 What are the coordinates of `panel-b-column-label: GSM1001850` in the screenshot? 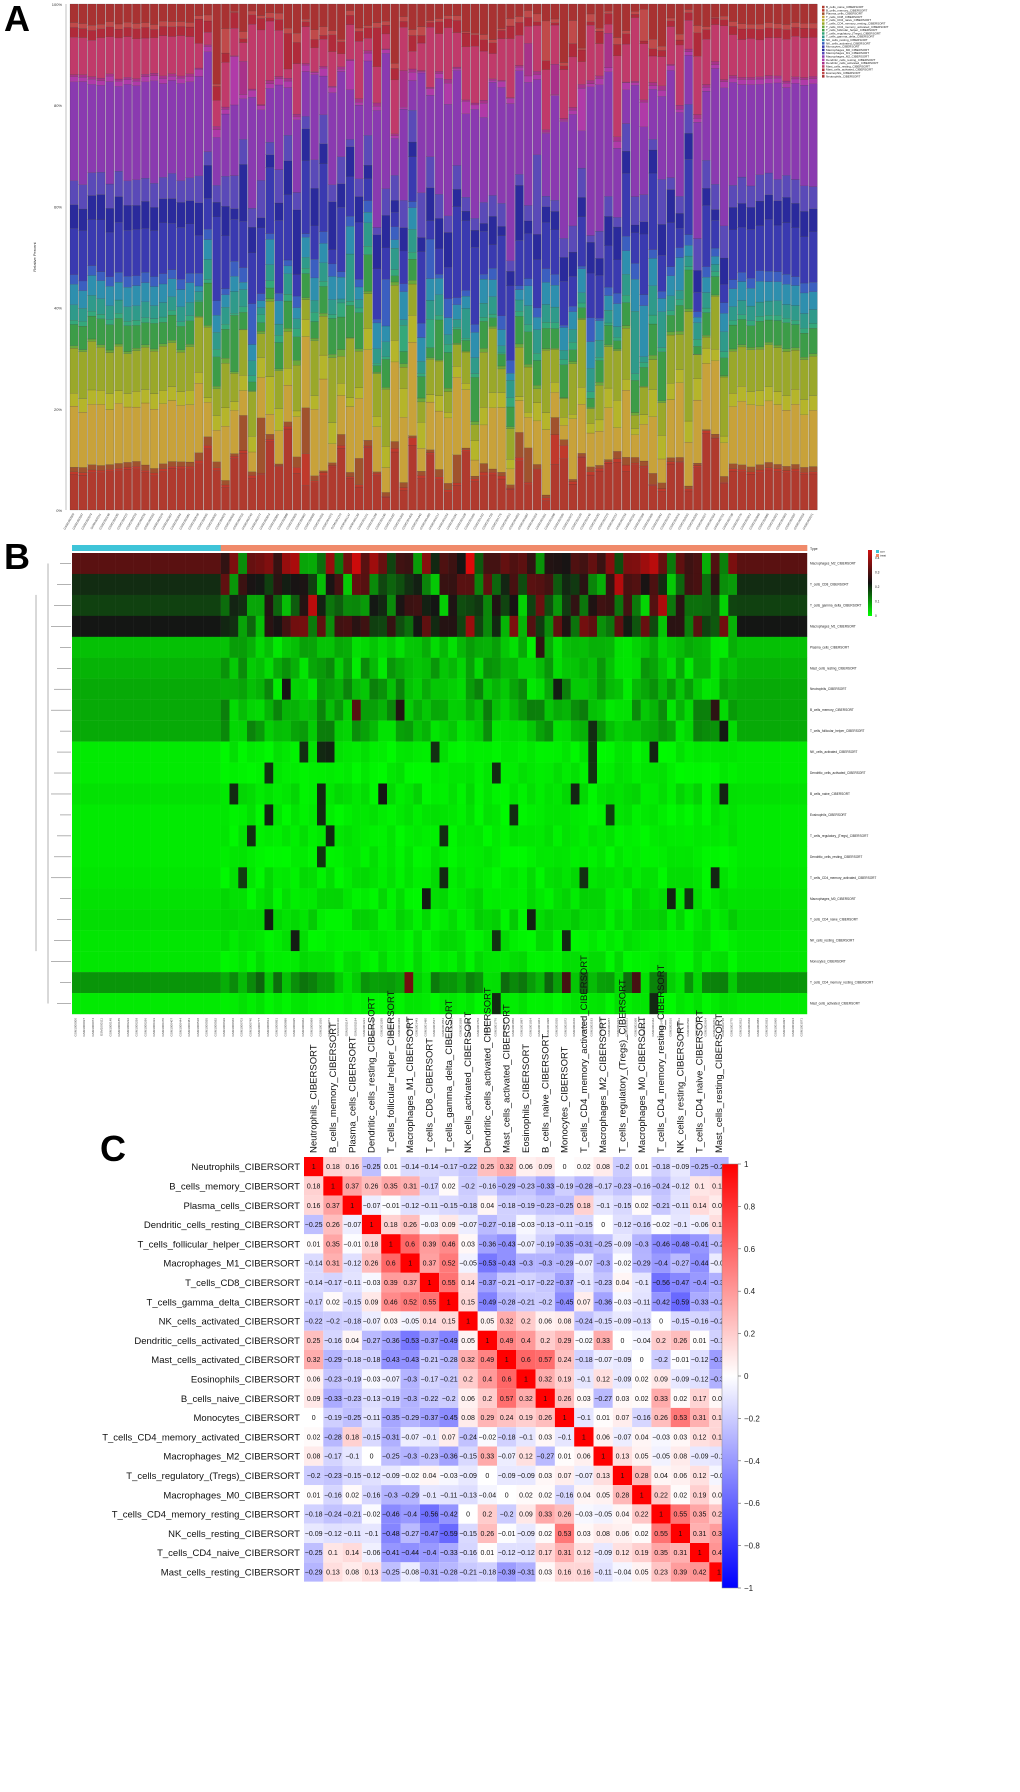 It's located at (513, 1027).